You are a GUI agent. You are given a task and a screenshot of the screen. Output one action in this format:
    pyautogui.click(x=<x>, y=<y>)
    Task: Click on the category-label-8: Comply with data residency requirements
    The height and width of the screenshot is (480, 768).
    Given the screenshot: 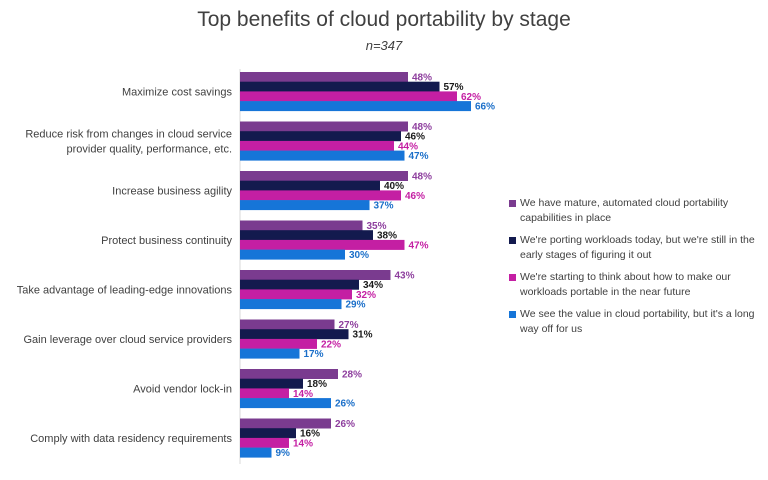 What is the action you would take?
    pyautogui.click(x=131, y=439)
    